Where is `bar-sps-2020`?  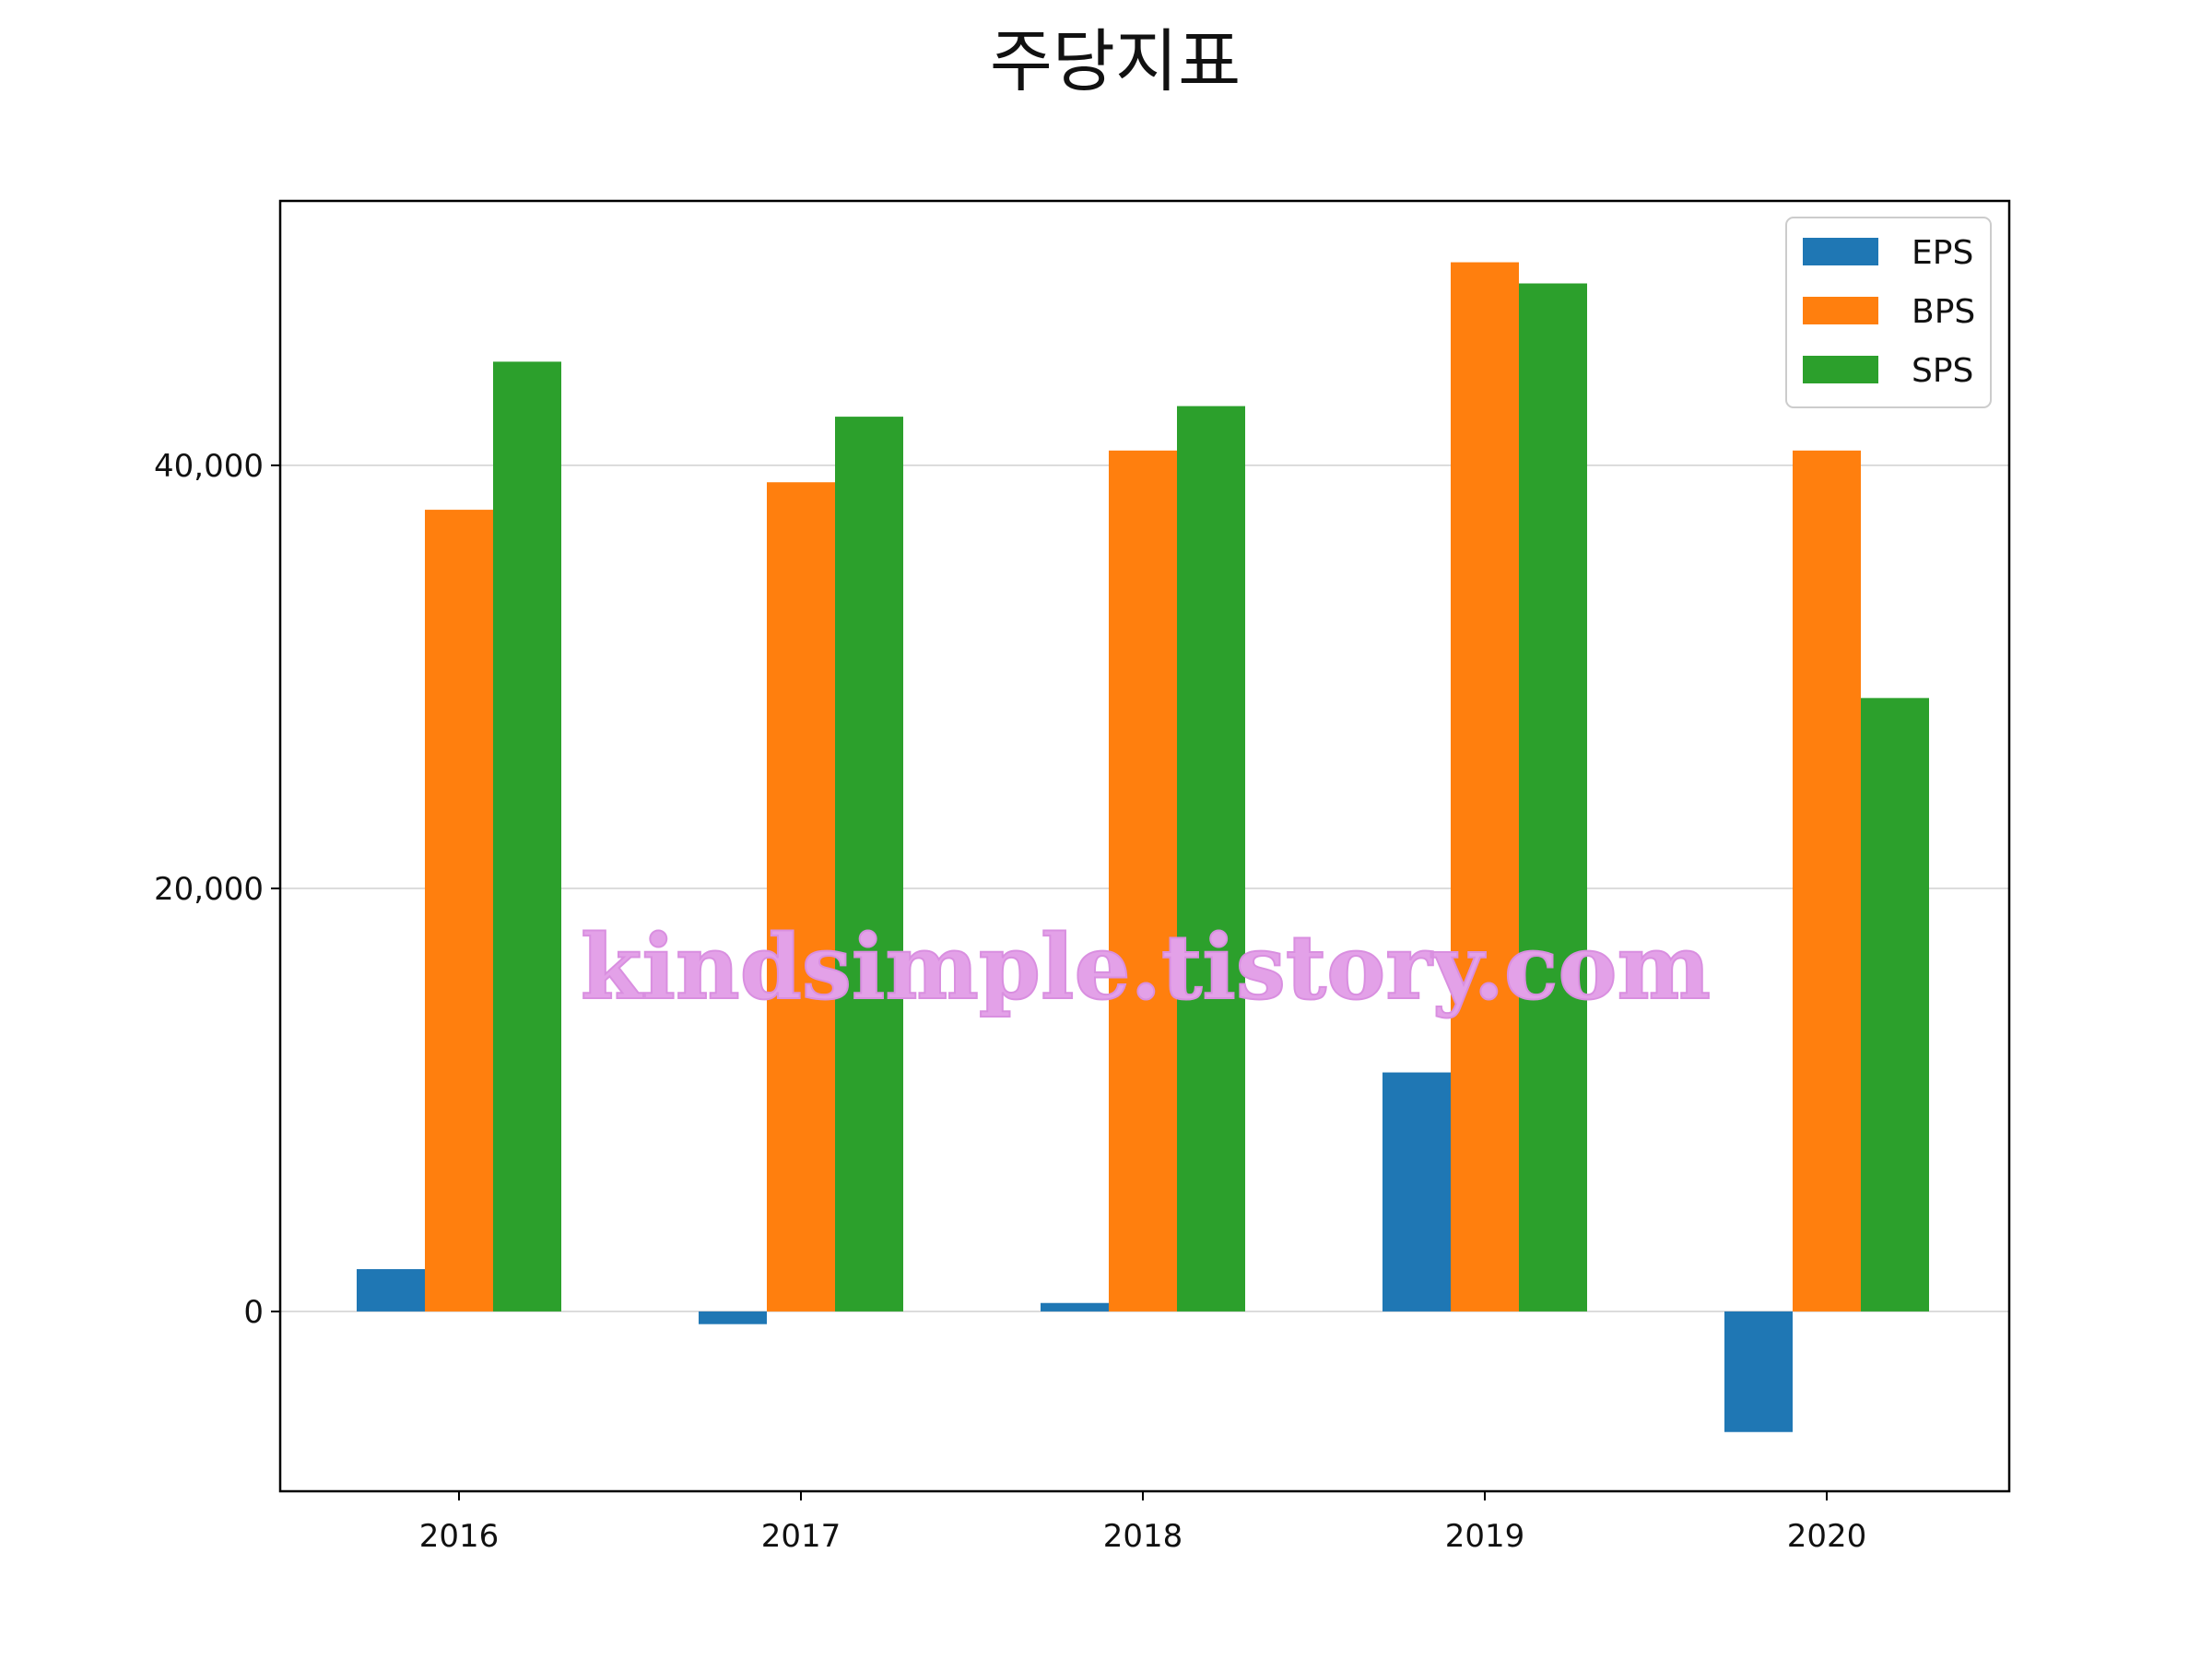
bar-sps-2020 is located at coordinates (1895, 1005).